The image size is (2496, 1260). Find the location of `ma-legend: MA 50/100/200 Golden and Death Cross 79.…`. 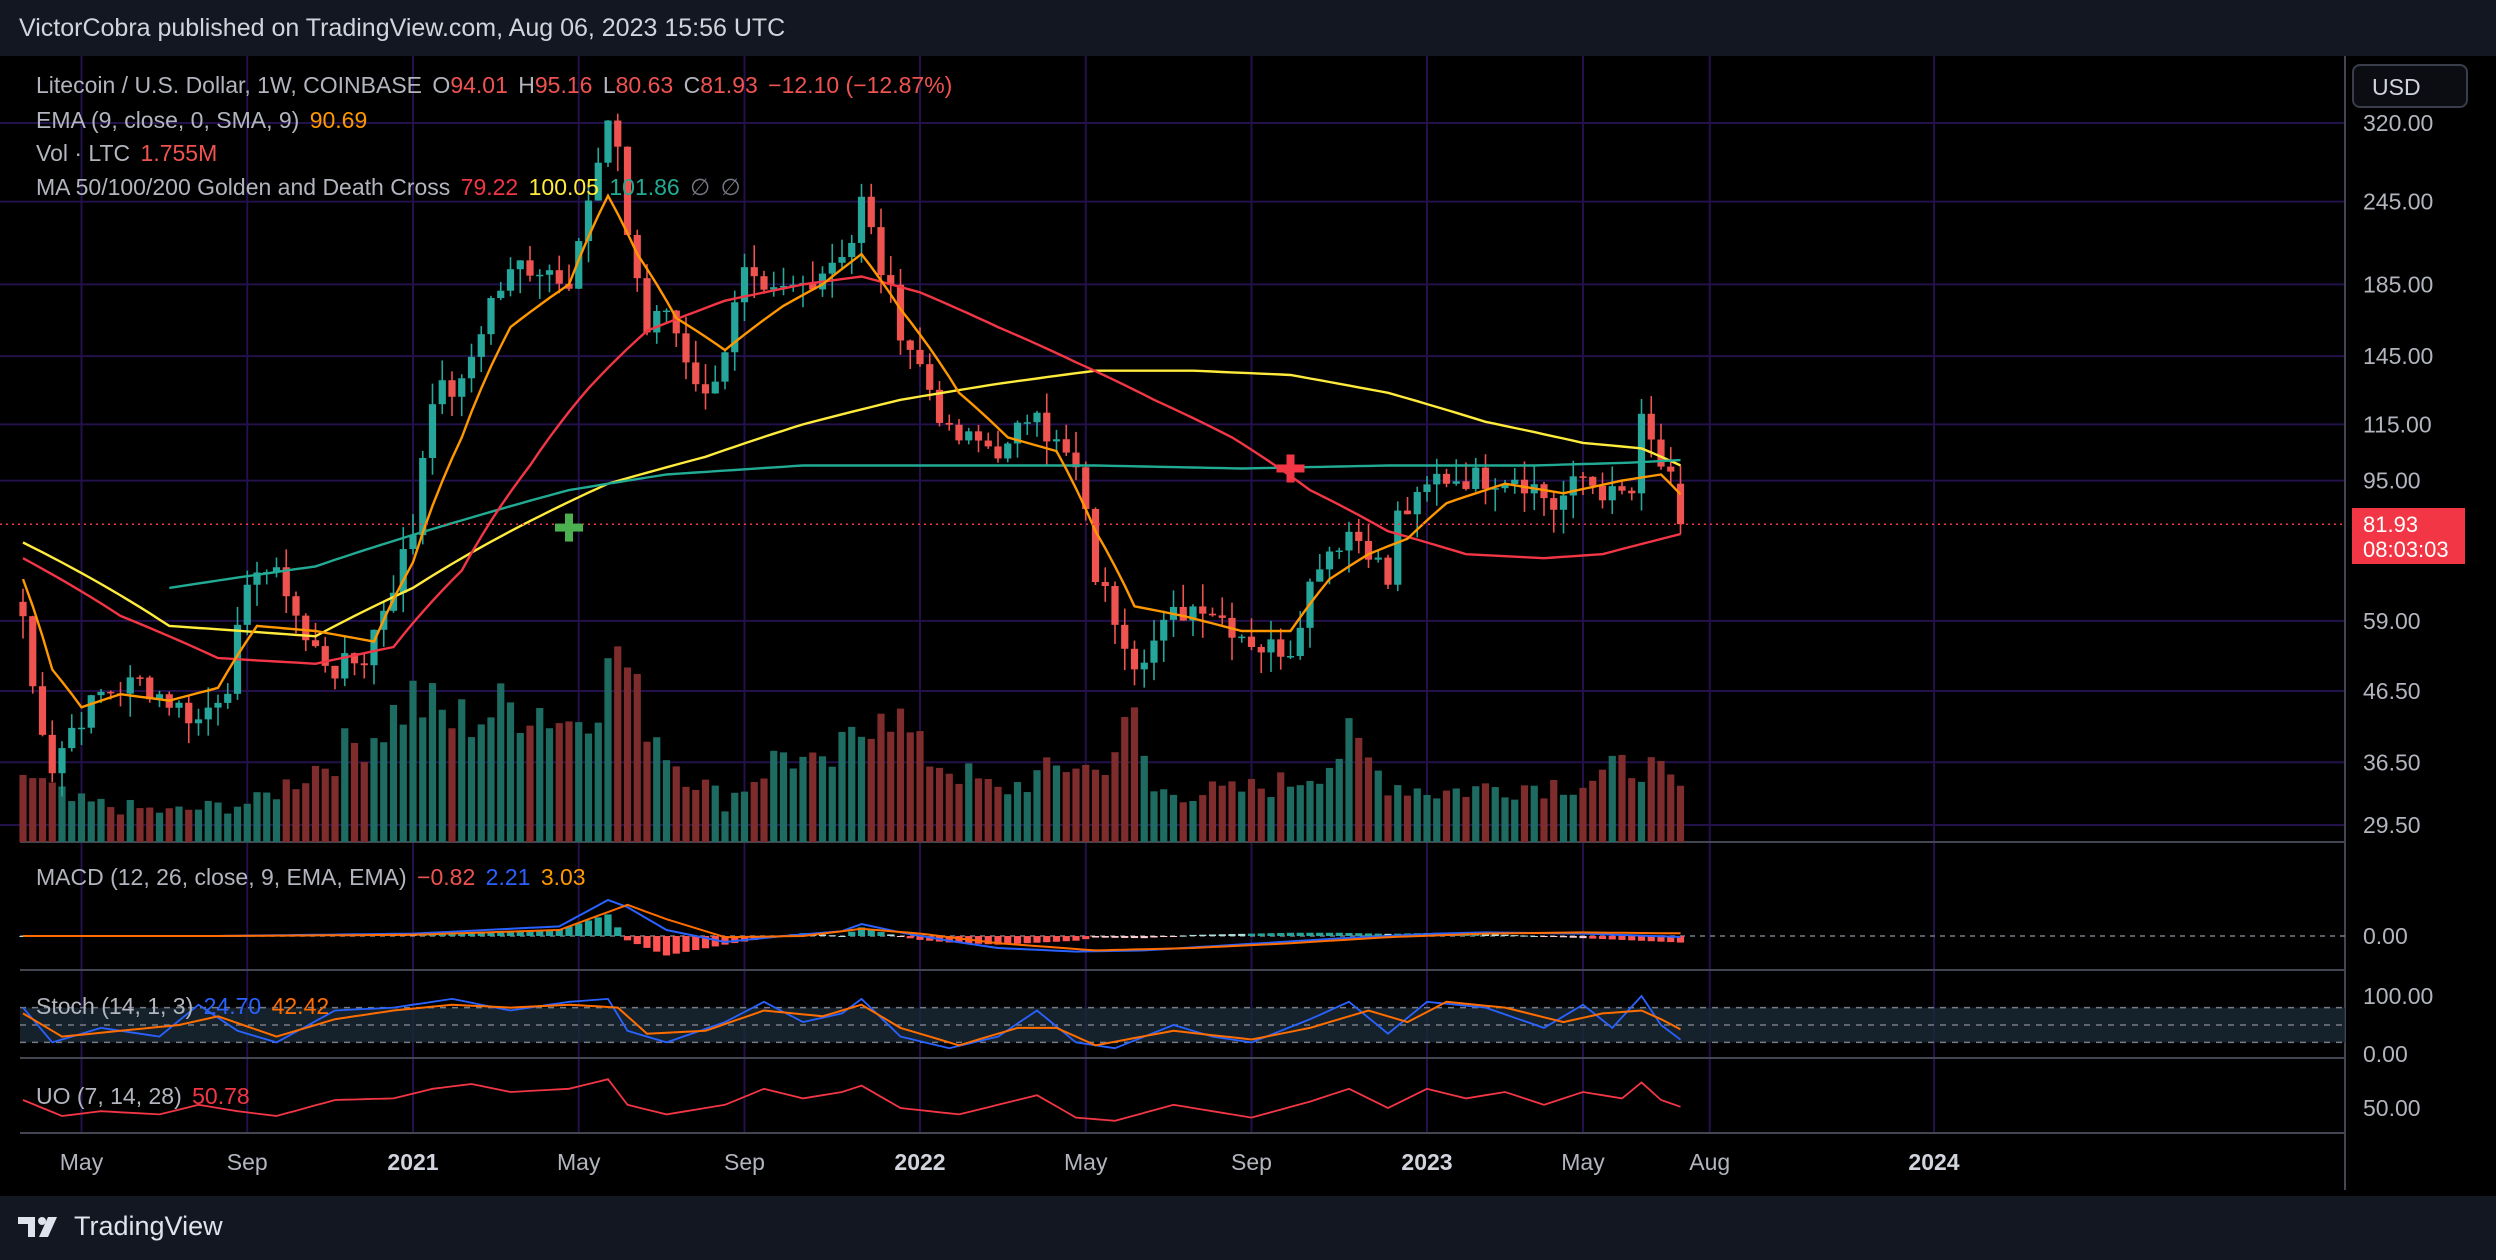

ma-legend: MA 50/100/200 Golden and Death Cross 79.… is located at coordinates (390, 187).